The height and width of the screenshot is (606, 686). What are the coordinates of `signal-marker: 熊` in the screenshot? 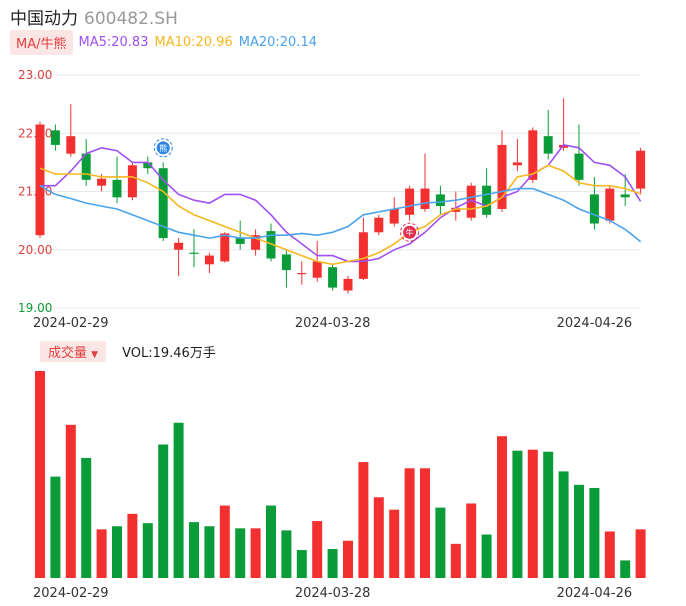 It's located at (163, 148).